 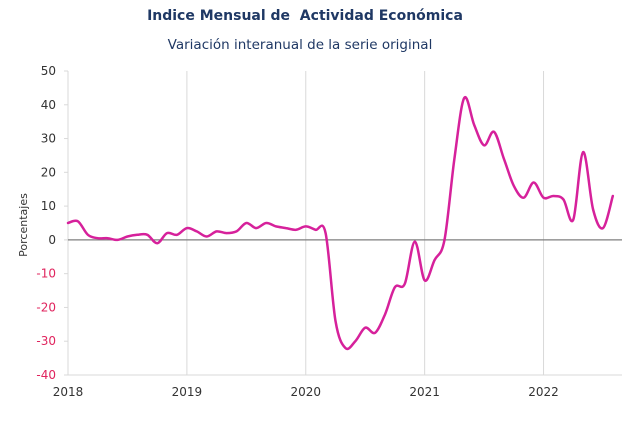 I want to click on y-tick-label: 0, so click(x=52, y=240).